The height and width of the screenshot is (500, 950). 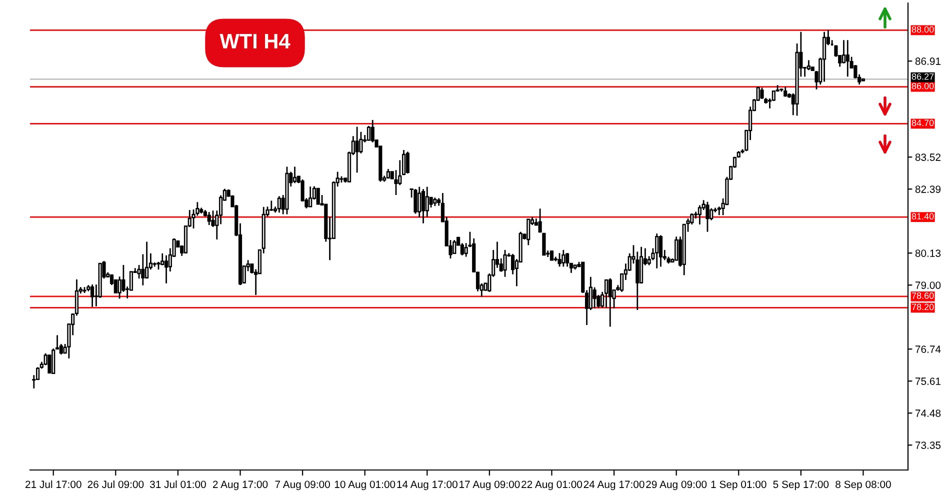 What do you see at coordinates (923, 307) in the screenshot?
I see `ref-line-label: 78.20` at bounding box center [923, 307].